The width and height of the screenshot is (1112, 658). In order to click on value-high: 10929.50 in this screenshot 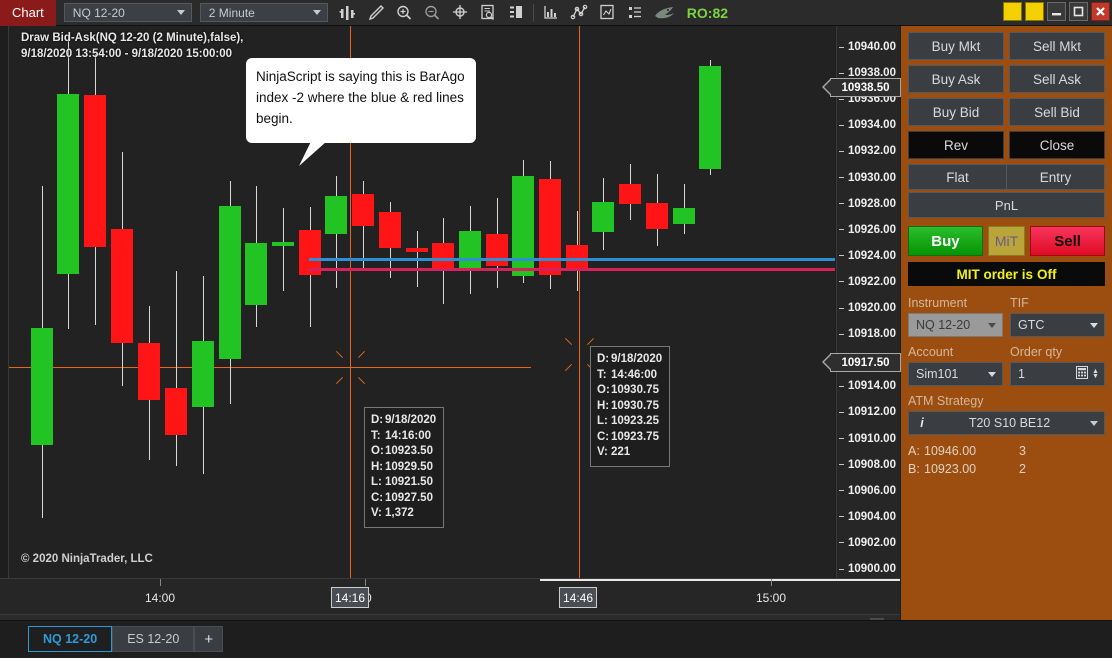, I will do `click(409, 466)`.